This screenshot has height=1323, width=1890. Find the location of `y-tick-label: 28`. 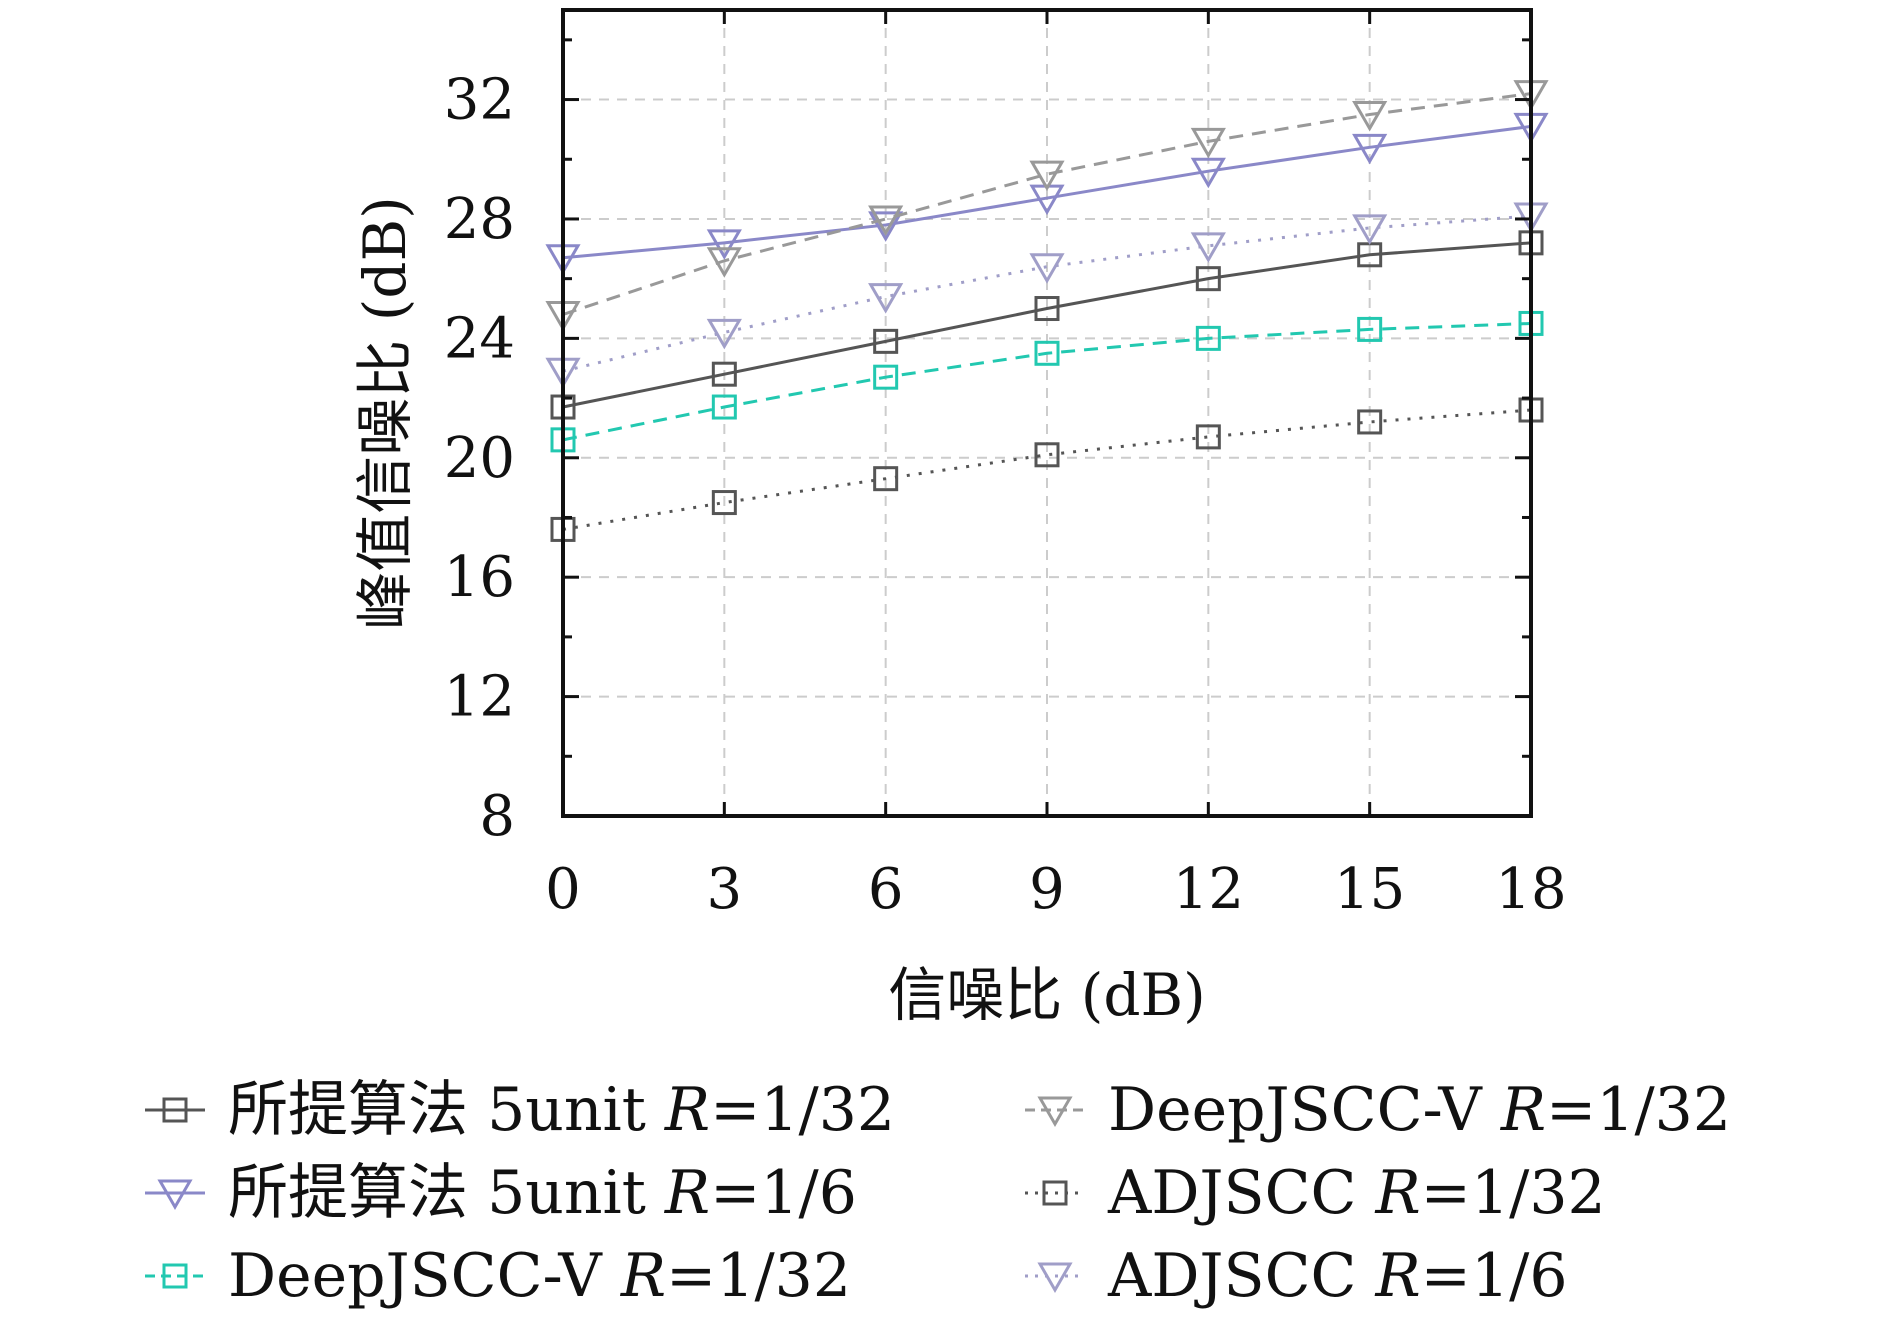

y-tick-label: 28 is located at coordinates (479, 219).